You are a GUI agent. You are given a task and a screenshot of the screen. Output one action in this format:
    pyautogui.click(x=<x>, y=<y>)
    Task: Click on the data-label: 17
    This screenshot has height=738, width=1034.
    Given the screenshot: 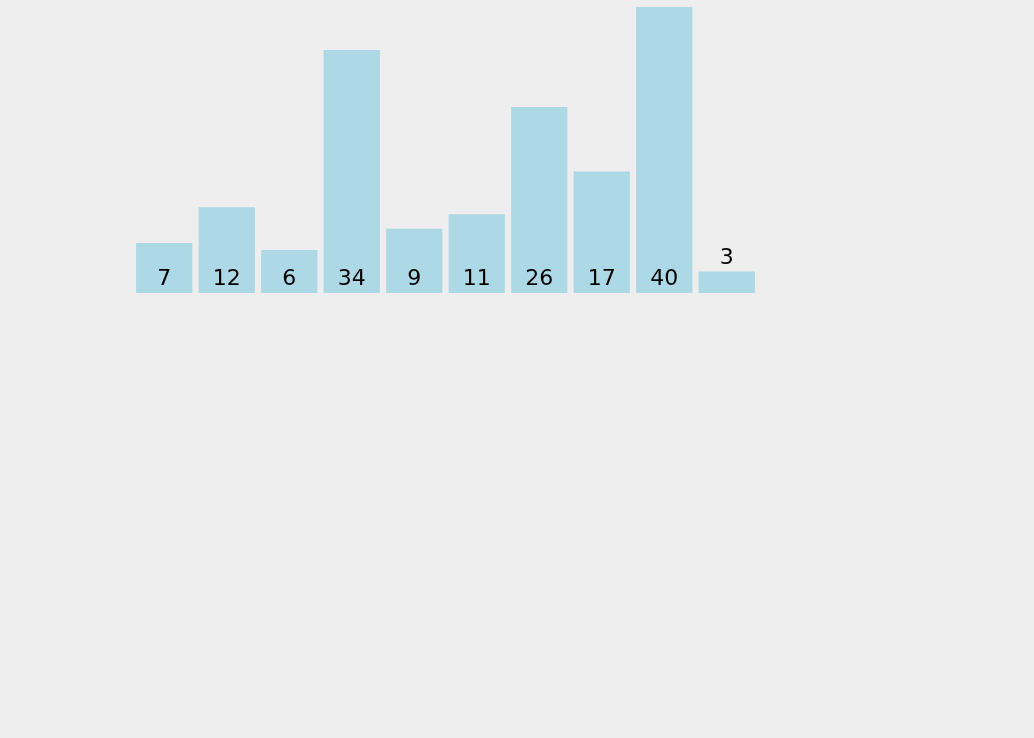 What is the action you would take?
    pyautogui.click(x=601, y=277)
    